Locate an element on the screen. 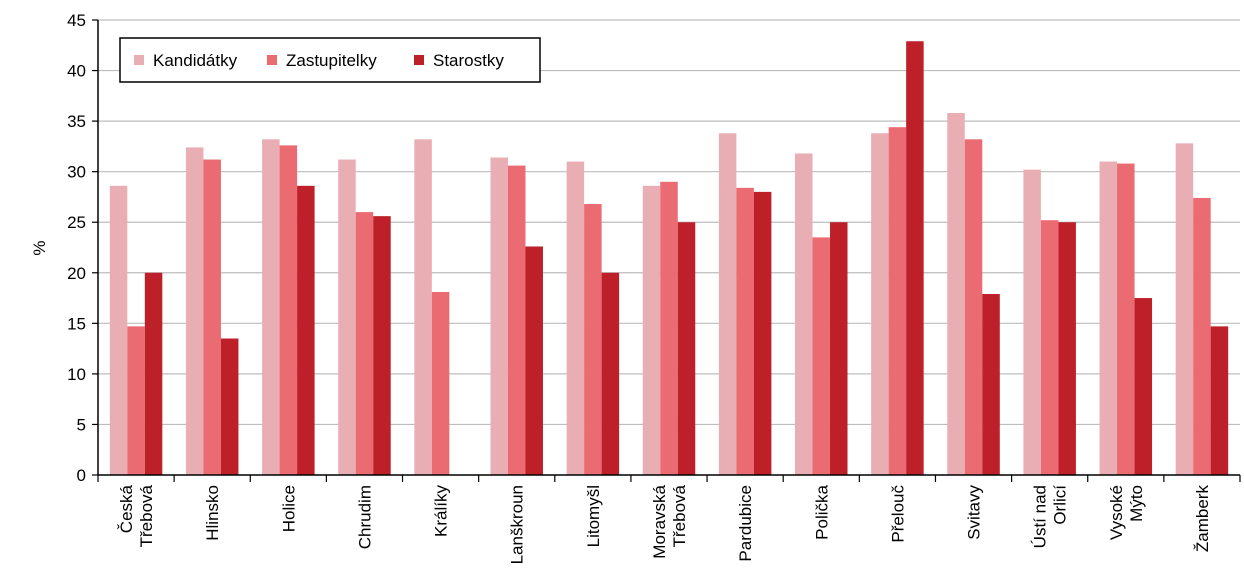 Image resolution: width=1244 pixels, height=585 pixels. legend-label: Kandidátky is located at coordinates (195, 60).